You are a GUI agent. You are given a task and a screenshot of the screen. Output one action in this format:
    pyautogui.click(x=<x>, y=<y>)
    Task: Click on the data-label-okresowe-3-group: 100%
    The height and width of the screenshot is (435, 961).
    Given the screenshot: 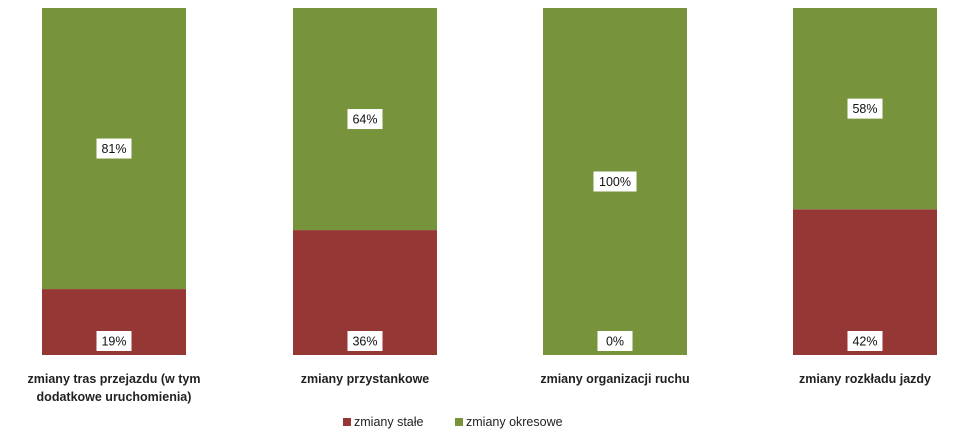 What is the action you would take?
    pyautogui.click(x=615, y=181)
    